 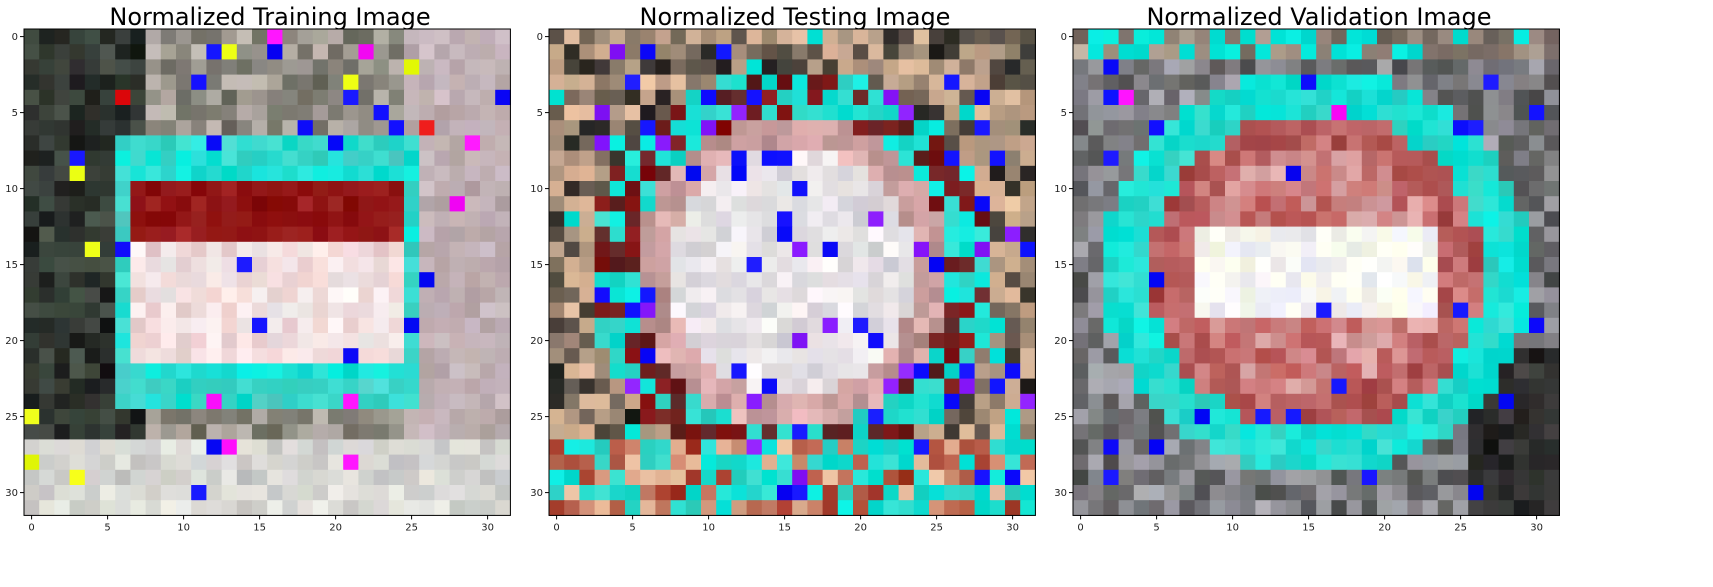 What do you see at coordinates (860, 527) in the screenshot?
I see `x-tick-label: 20` at bounding box center [860, 527].